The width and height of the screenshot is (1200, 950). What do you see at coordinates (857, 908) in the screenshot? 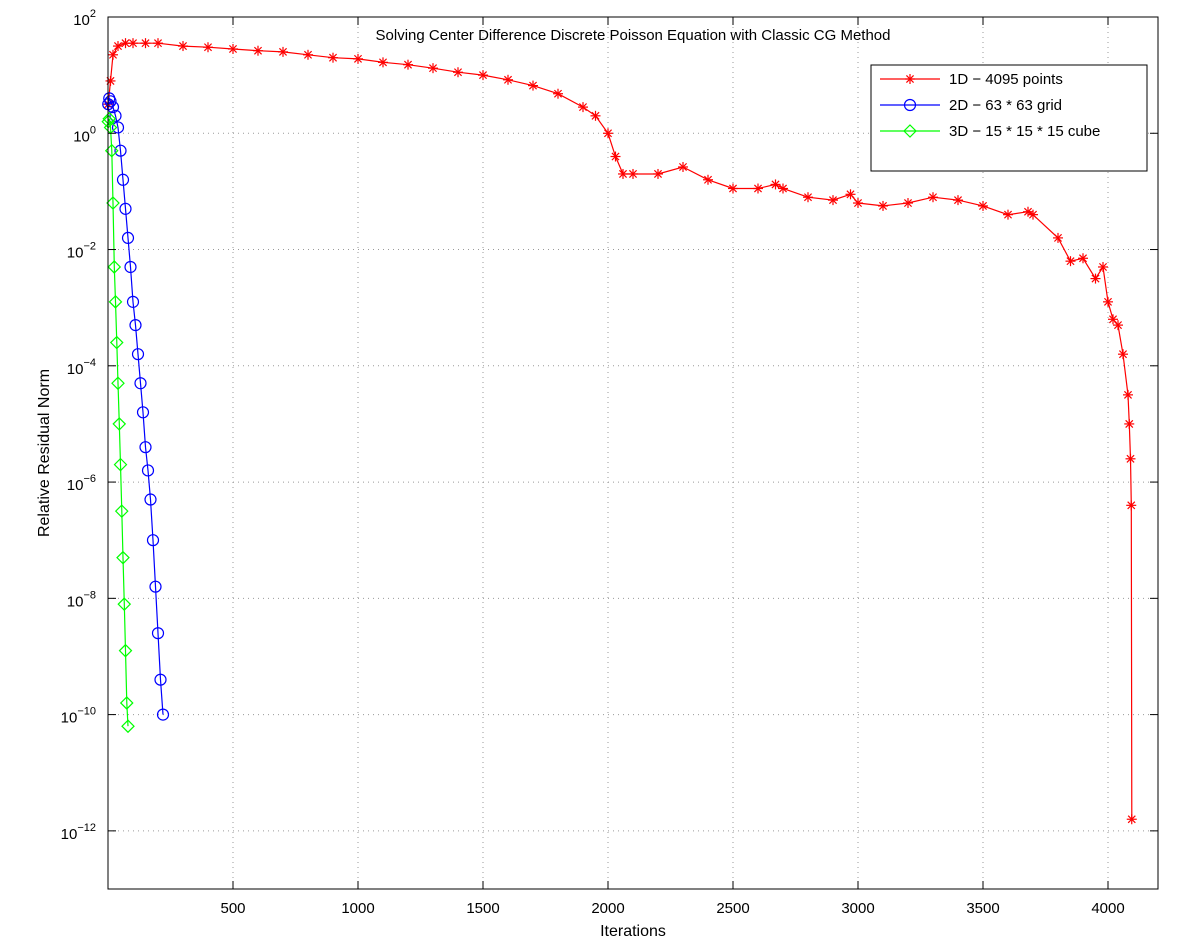
I see `x-tick-label: 3000` at bounding box center [857, 908].